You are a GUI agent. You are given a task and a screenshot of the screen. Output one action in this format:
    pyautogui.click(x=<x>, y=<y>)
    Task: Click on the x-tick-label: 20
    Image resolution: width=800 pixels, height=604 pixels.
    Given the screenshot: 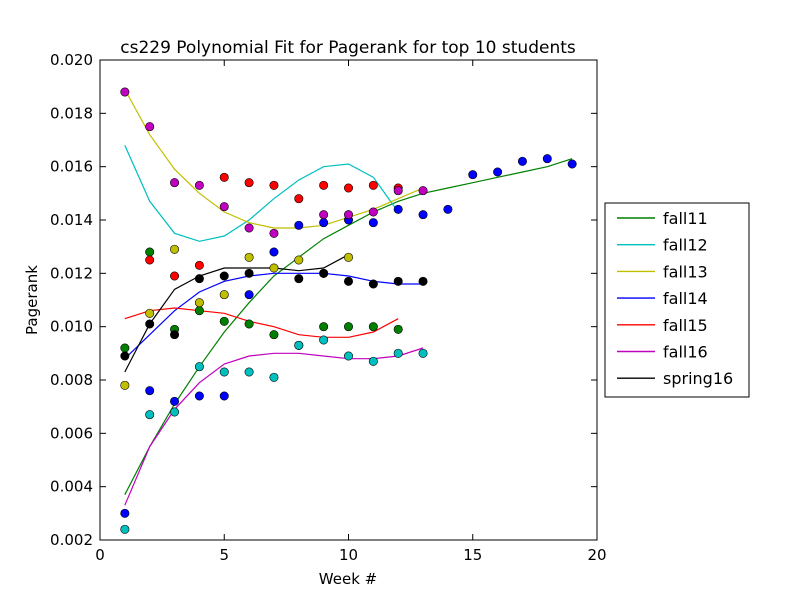 What is the action you would take?
    pyautogui.click(x=596, y=555)
    